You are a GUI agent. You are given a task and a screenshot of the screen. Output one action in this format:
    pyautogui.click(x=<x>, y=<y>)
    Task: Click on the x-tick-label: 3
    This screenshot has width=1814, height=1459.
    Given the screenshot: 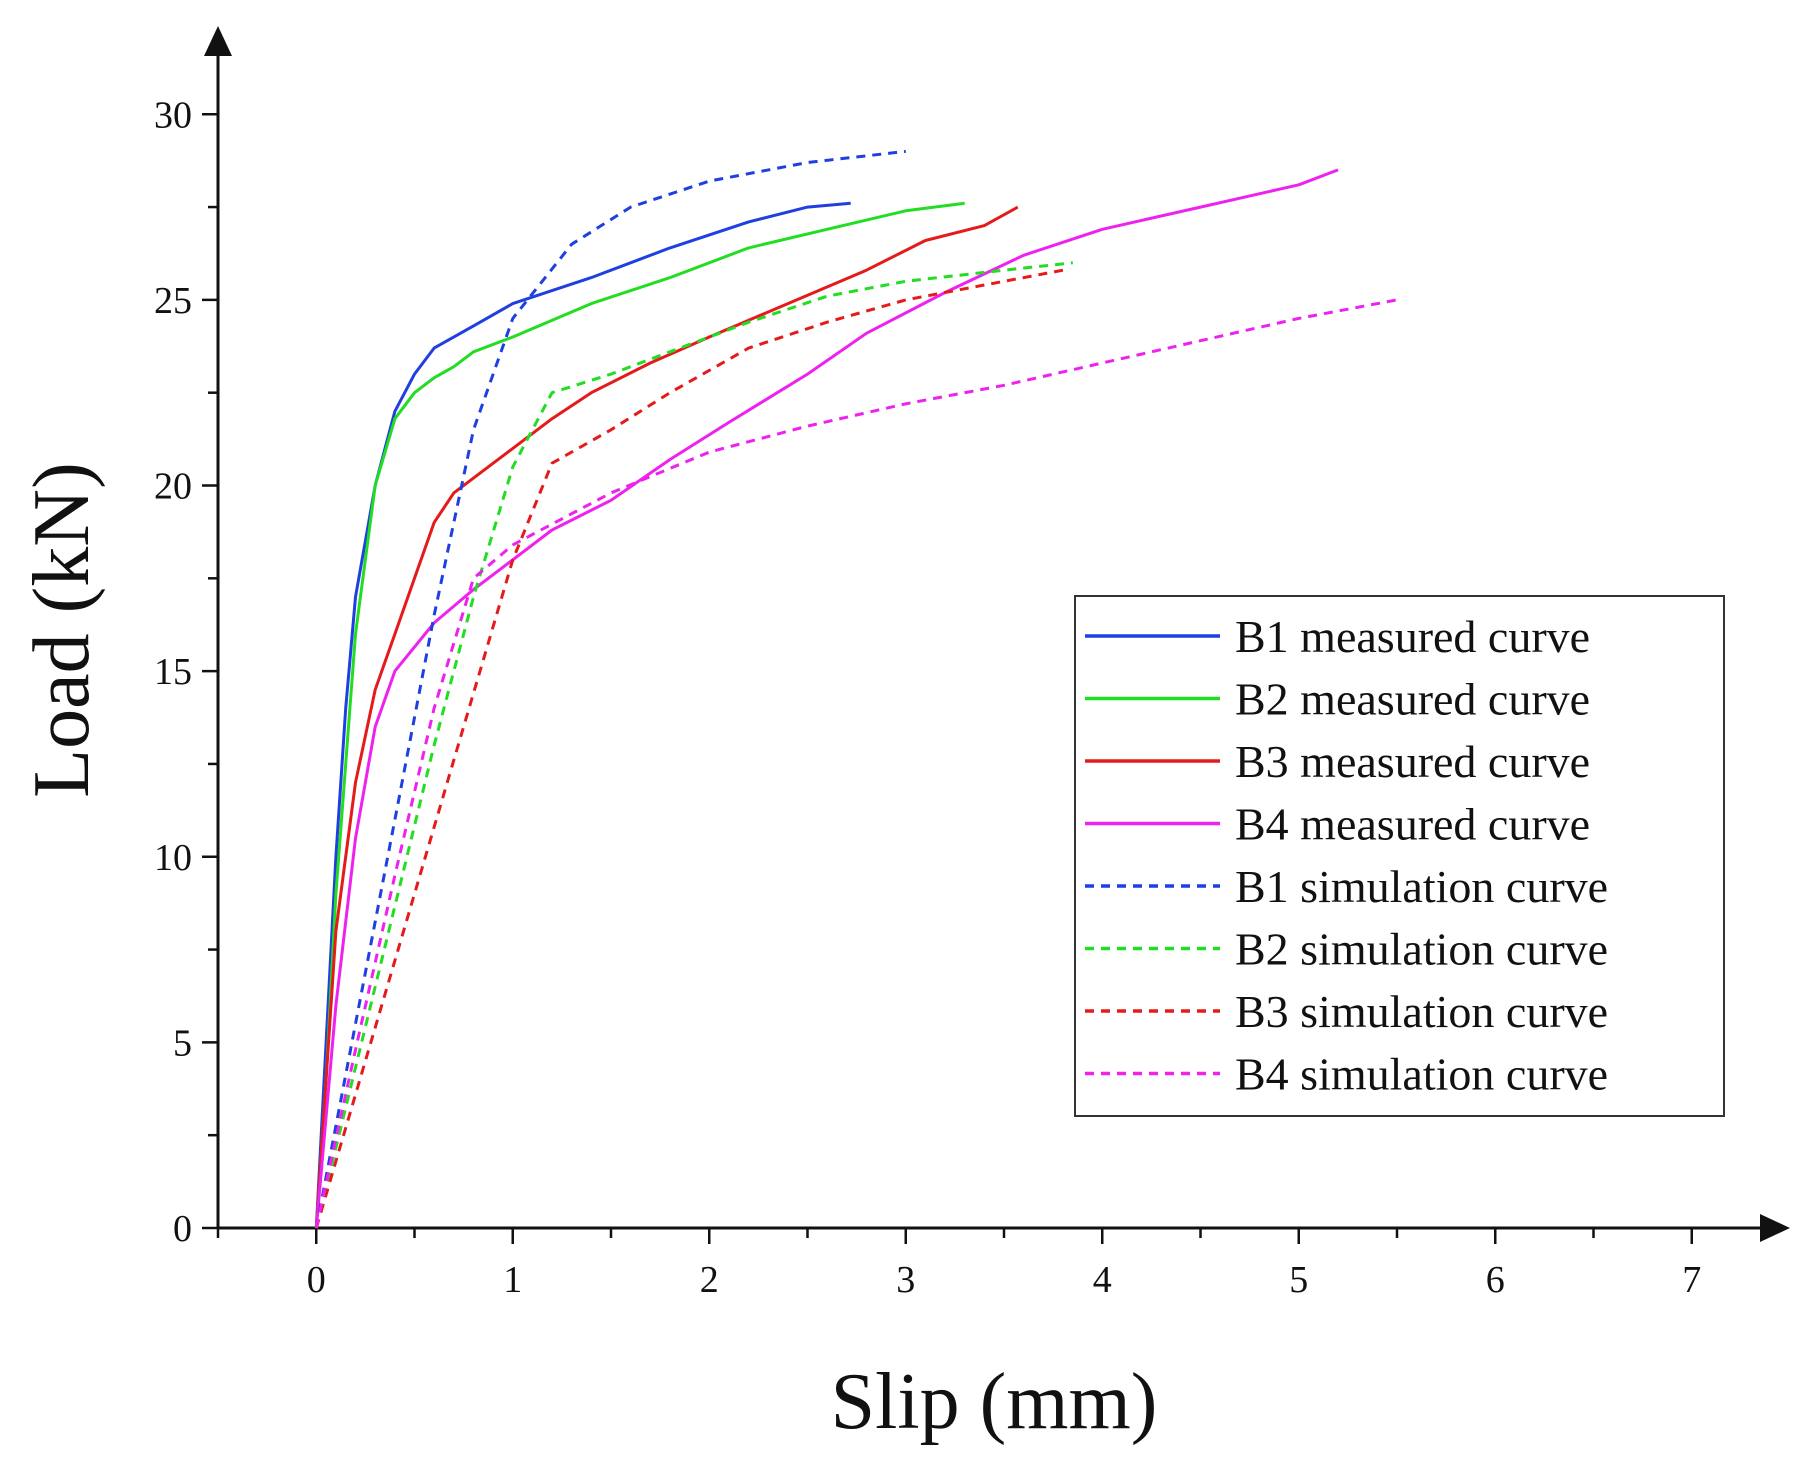 What is the action you would take?
    pyautogui.click(x=905, y=1280)
    